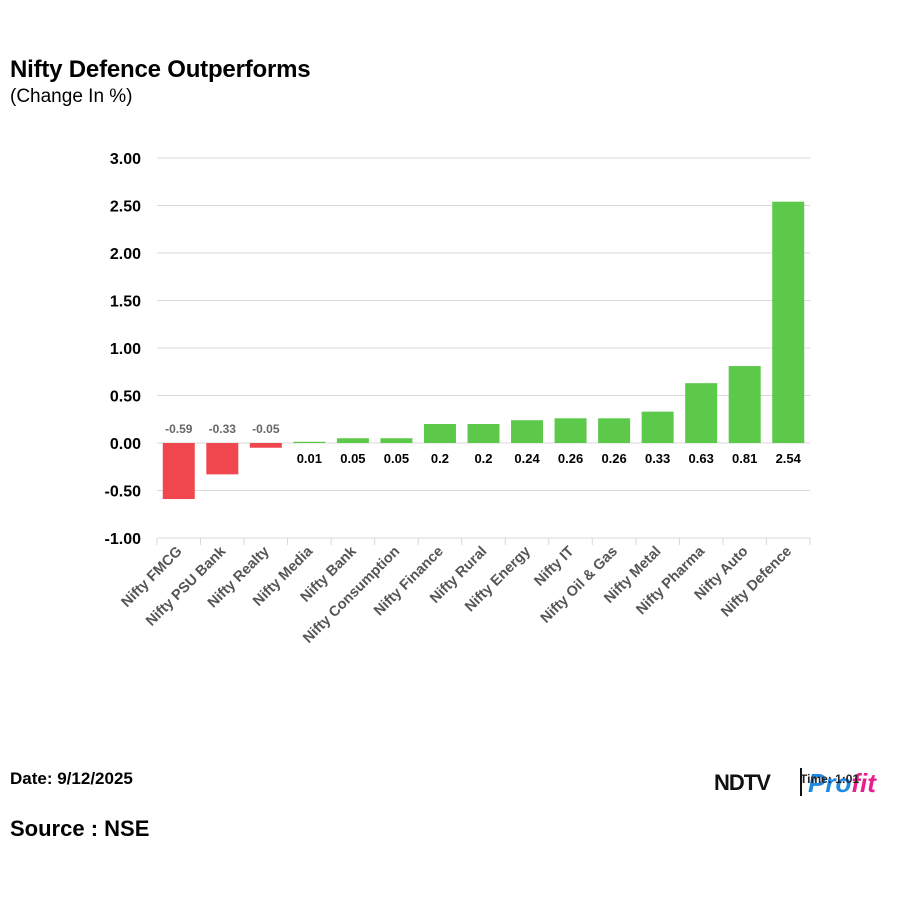 This screenshot has width=900, height=900. Describe the element at coordinates (179, 429) in the screenshot. I see `data-label: -0.59` at that location.